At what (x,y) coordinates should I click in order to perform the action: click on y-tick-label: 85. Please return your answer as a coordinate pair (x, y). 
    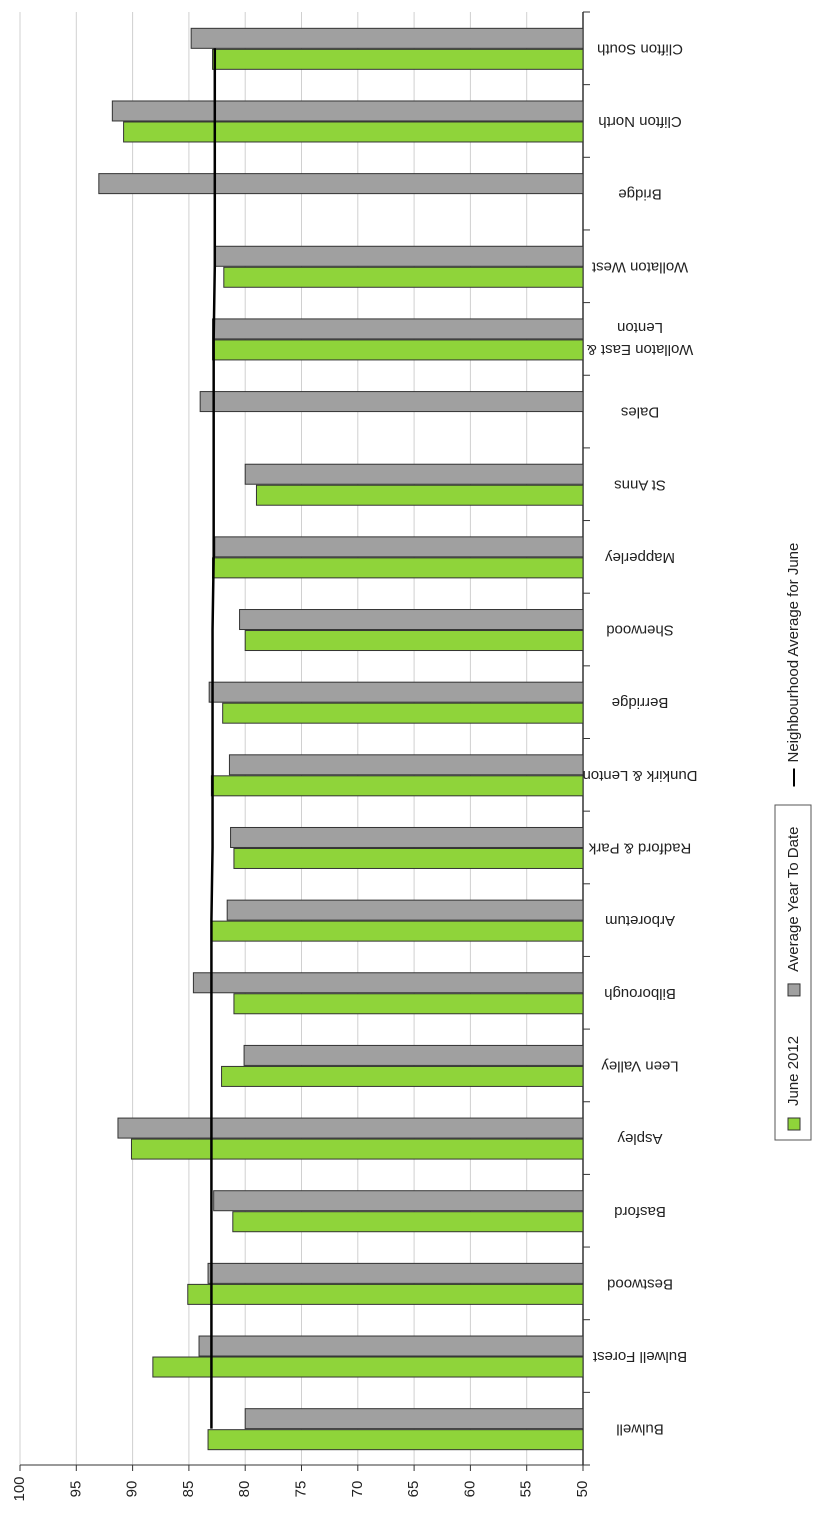
    Looking at the image, I should click on (188, 1489).